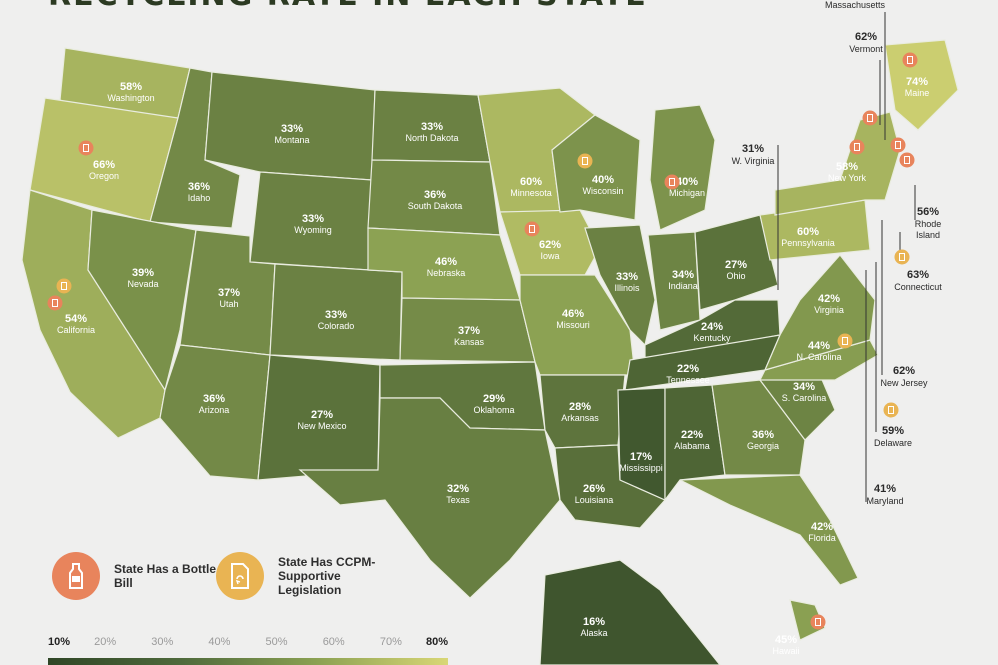  Describe the element at coordinates (390, 642) in the screenshot. I see `scale-label: 70%` at that location.